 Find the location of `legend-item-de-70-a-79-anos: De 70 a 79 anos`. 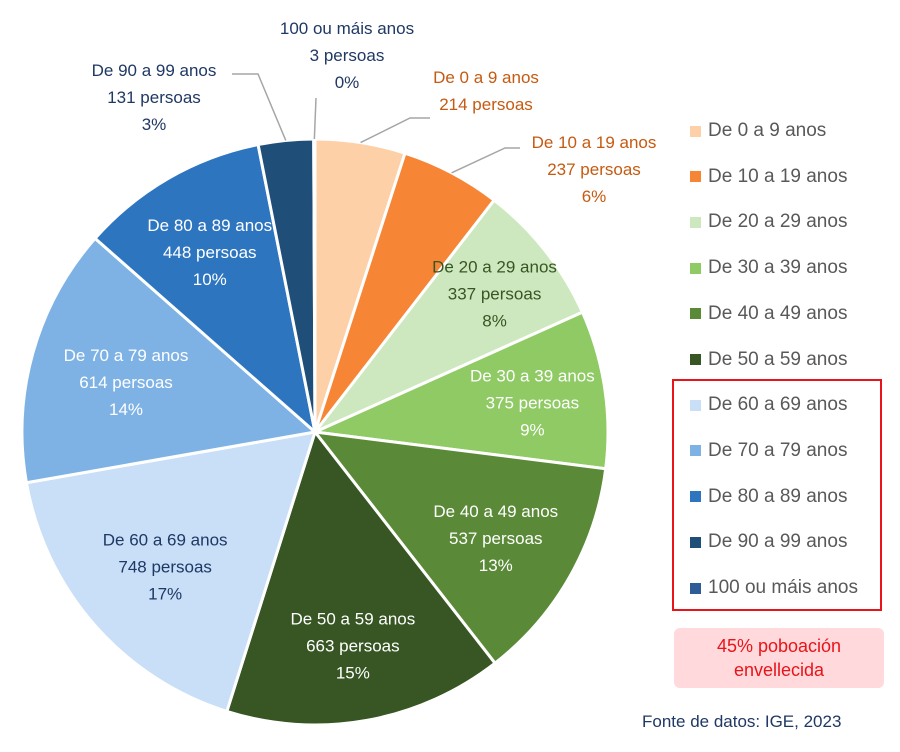

legend-item-de-70-a-79-anos: De 70 a 79 anos is located at coordinates (768, 451).